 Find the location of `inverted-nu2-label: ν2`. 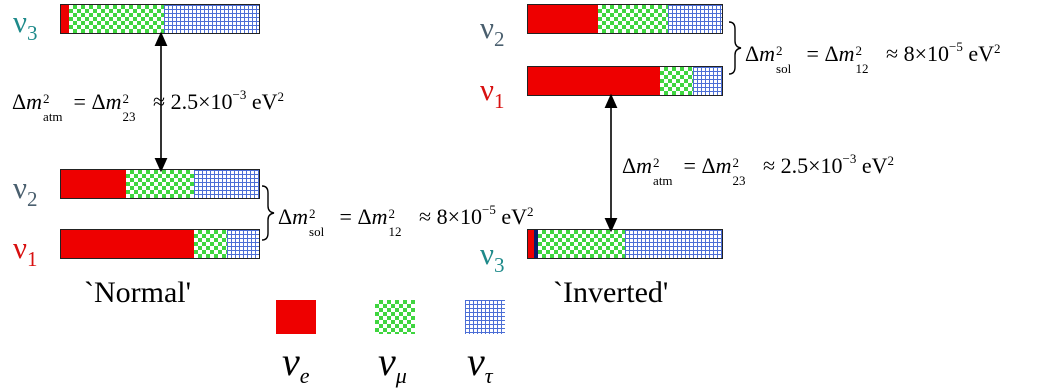

inverted-nu2-label: ν2 is located at coordinates (492, 30).